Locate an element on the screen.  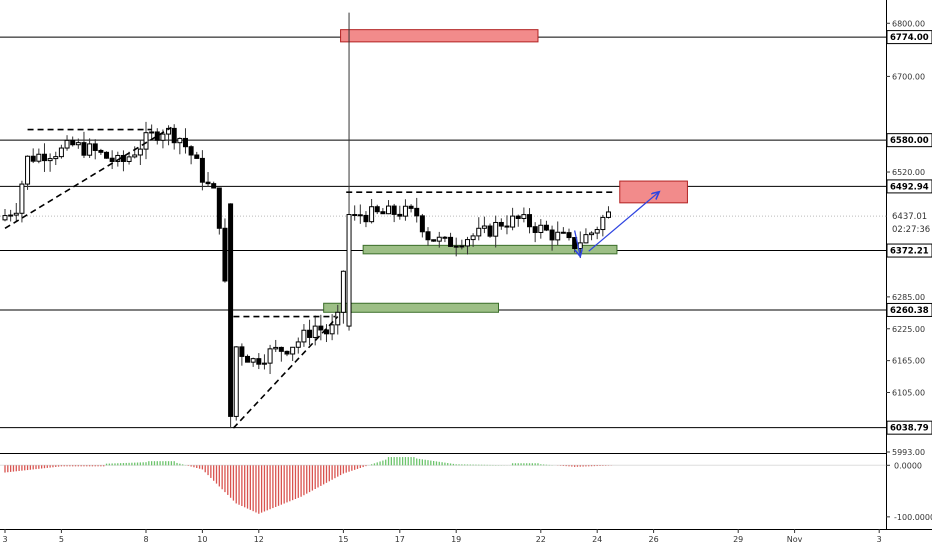
oscillator-pane is located at coordinates (443, 485).